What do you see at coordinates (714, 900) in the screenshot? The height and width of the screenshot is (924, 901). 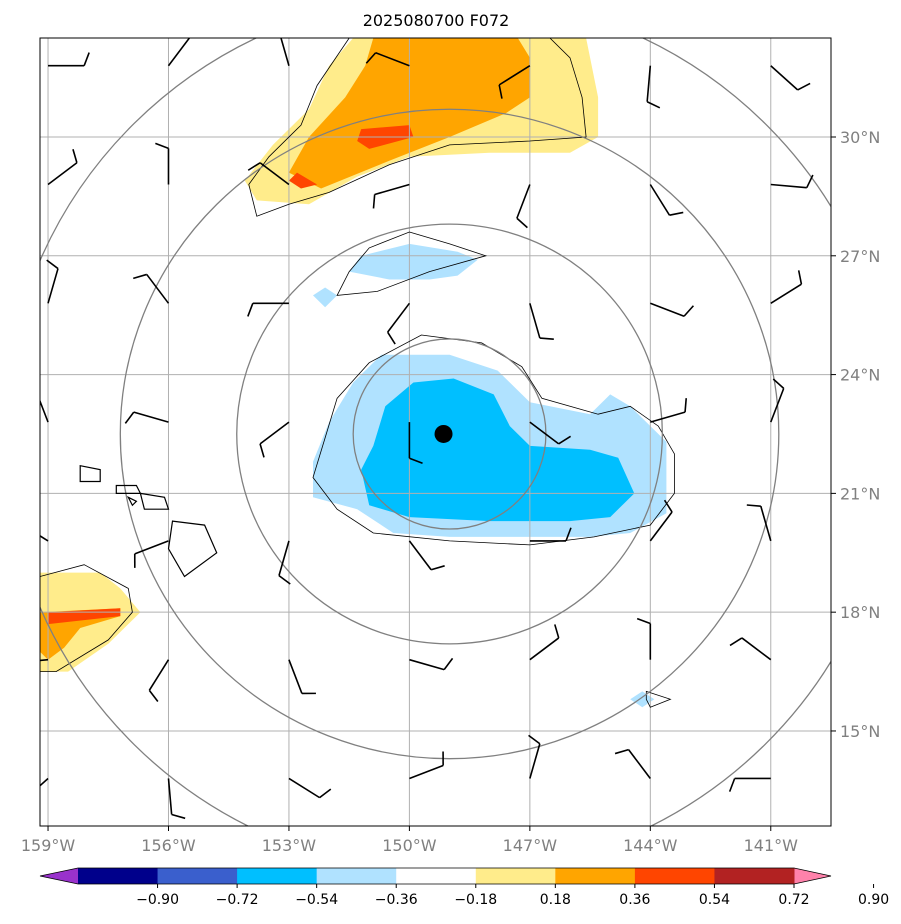 I see `colorbar-tick-label-7: 0.54` at bounding box center [714, 900].